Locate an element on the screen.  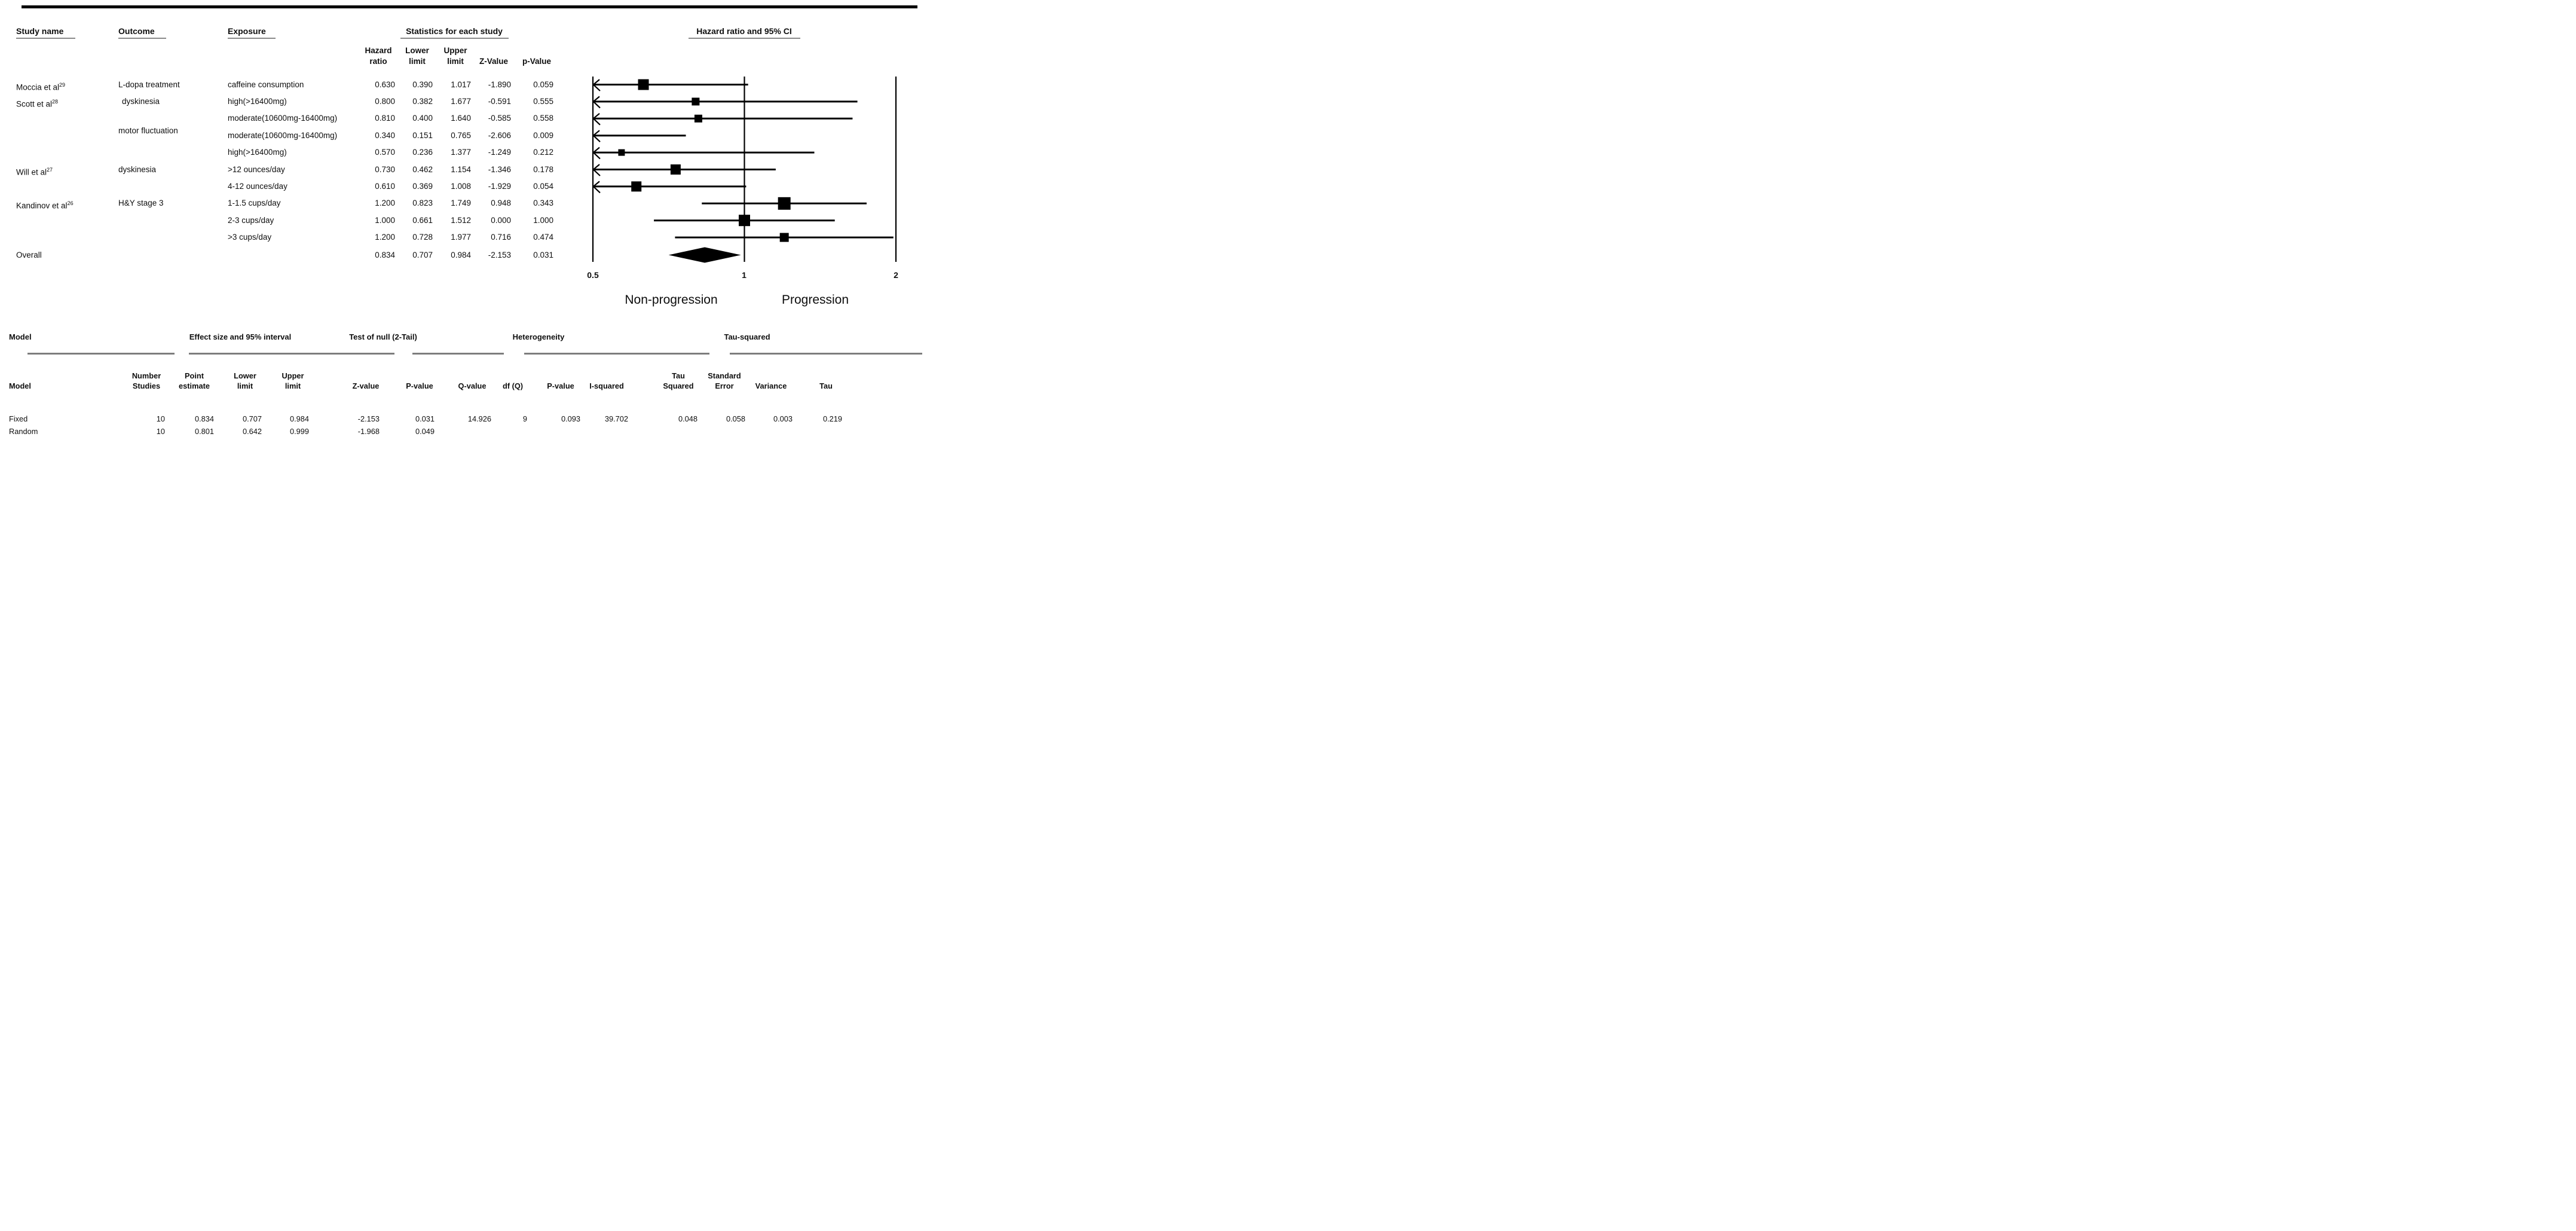
bottom-column-header: Model is located at coordinates (20, 385).